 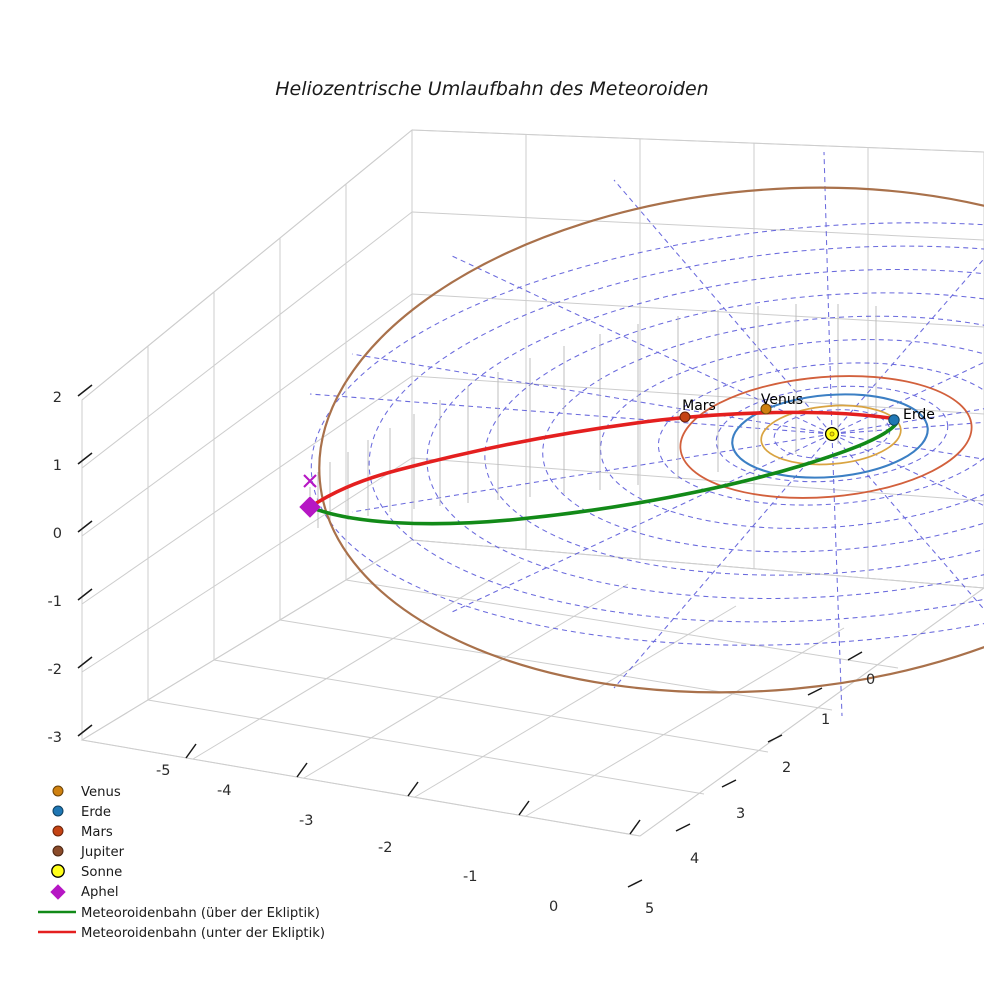 I want to click on legend-marker-sonne-icon, so click(x=58, y=871).